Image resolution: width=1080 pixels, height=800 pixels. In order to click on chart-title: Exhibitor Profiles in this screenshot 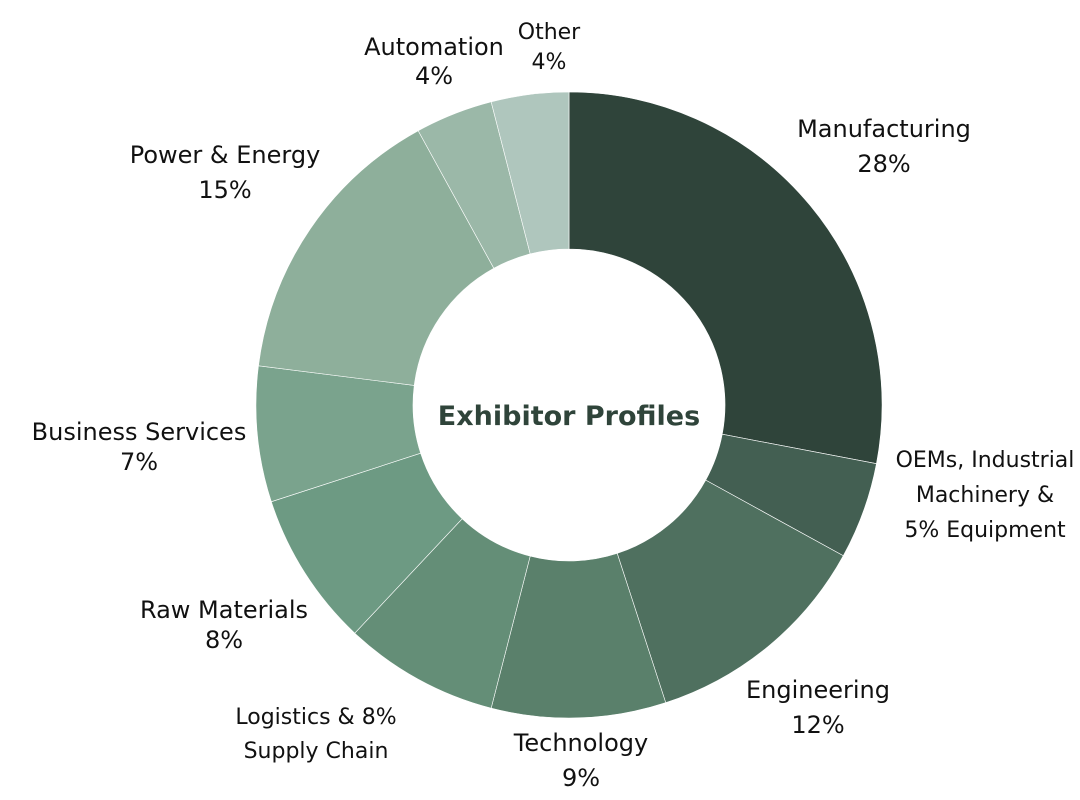, I will do `click(569, 416)`.